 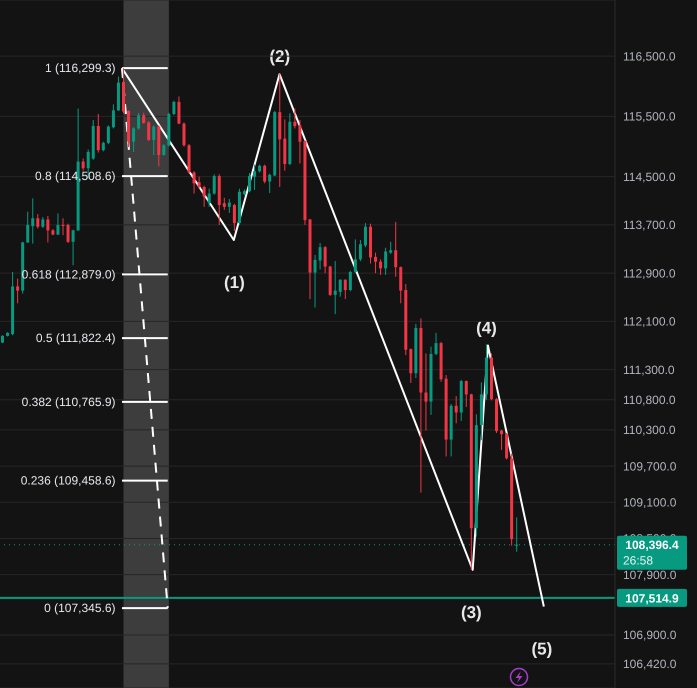 What do you see at coordinates (542, 649) in the screenshot?
I see `annotation: (5)` at bounding box center [542, 649].